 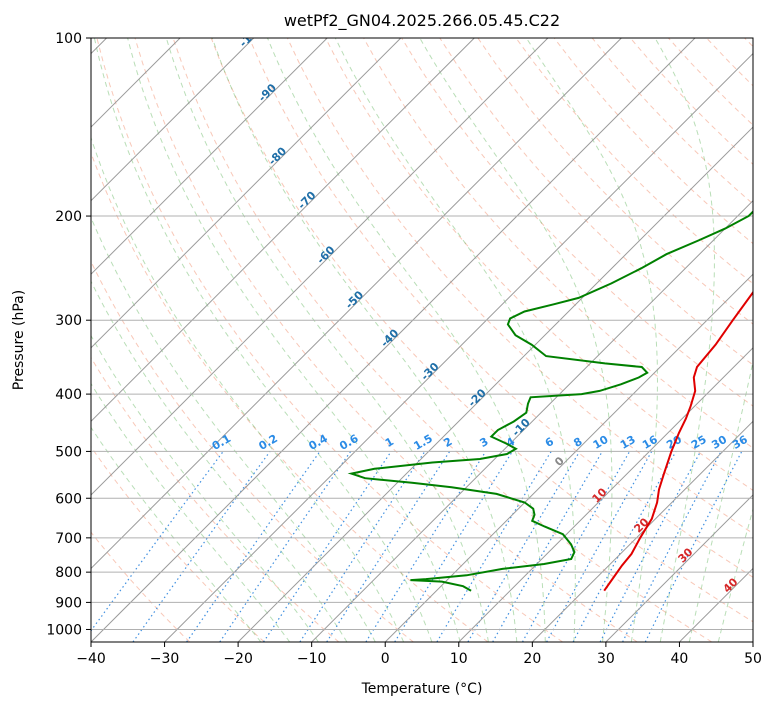 What do you see at coordinates (680, 659) in the screenshot?
I see `x-tick-label: 40` at bounding box center [680, 659].